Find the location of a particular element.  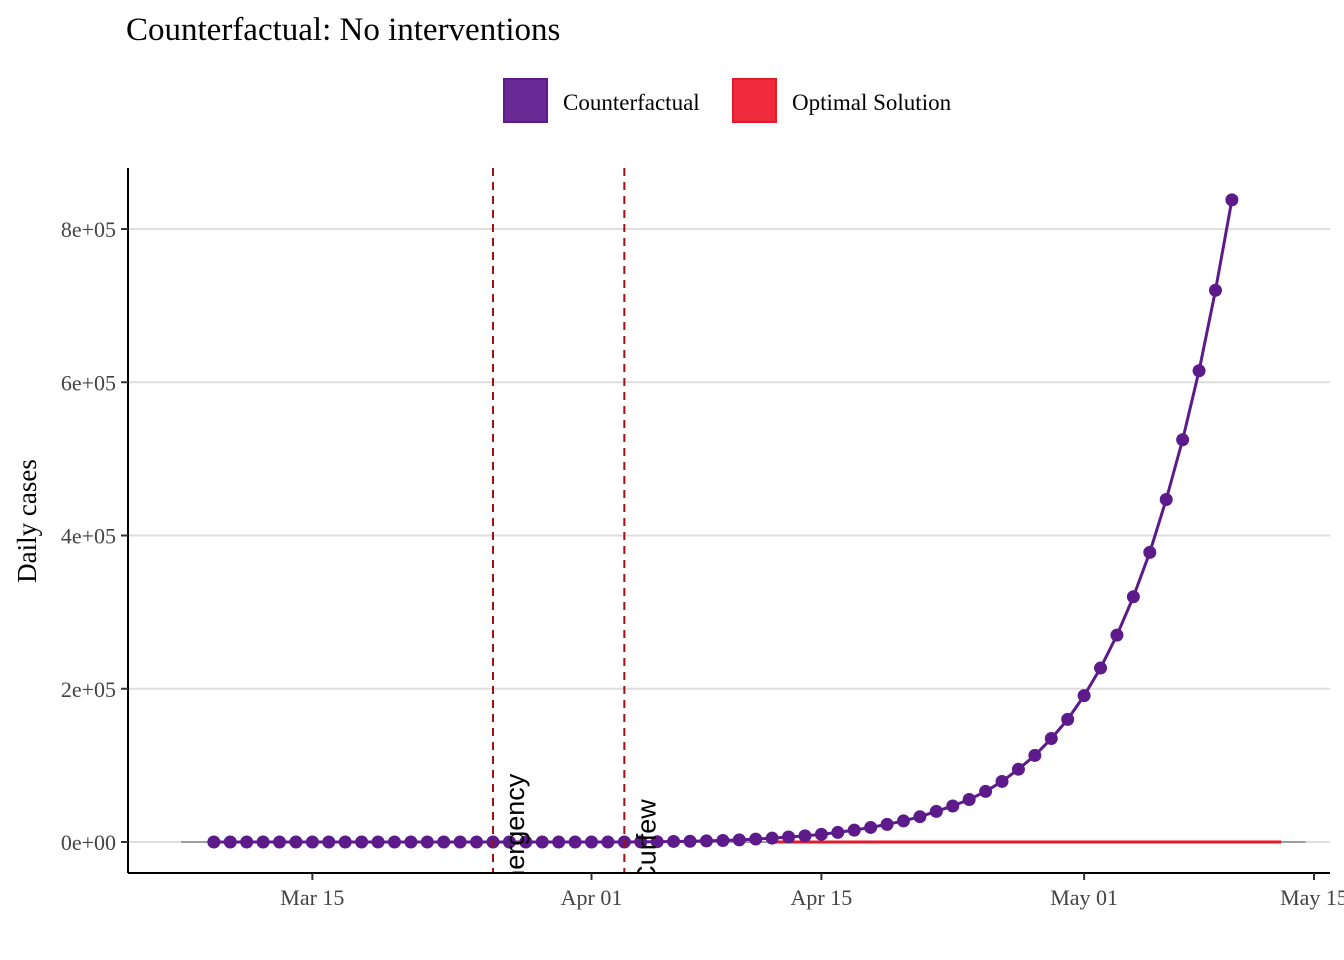

y-tick-label: 4e+05 is located at coordinates (88, 536).